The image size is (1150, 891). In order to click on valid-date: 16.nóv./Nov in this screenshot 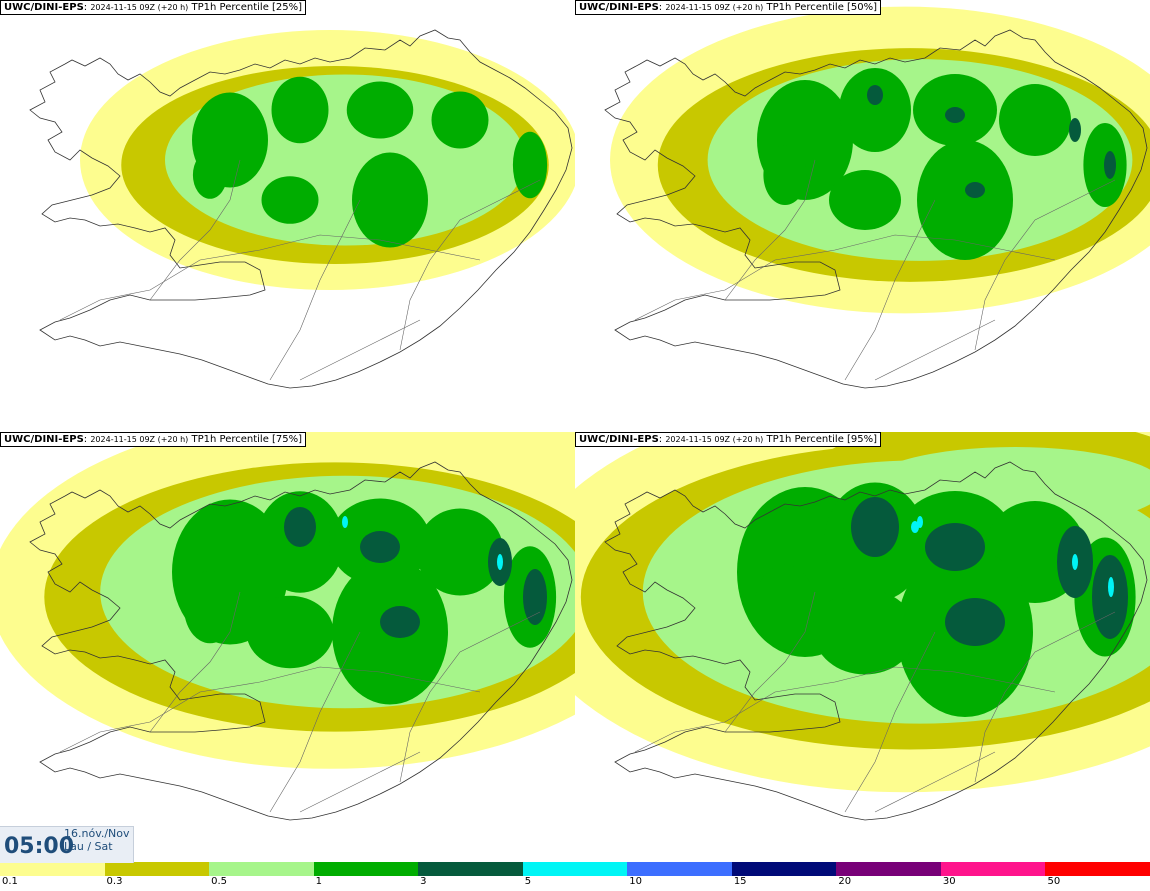, I will do `click(97, 833)`.